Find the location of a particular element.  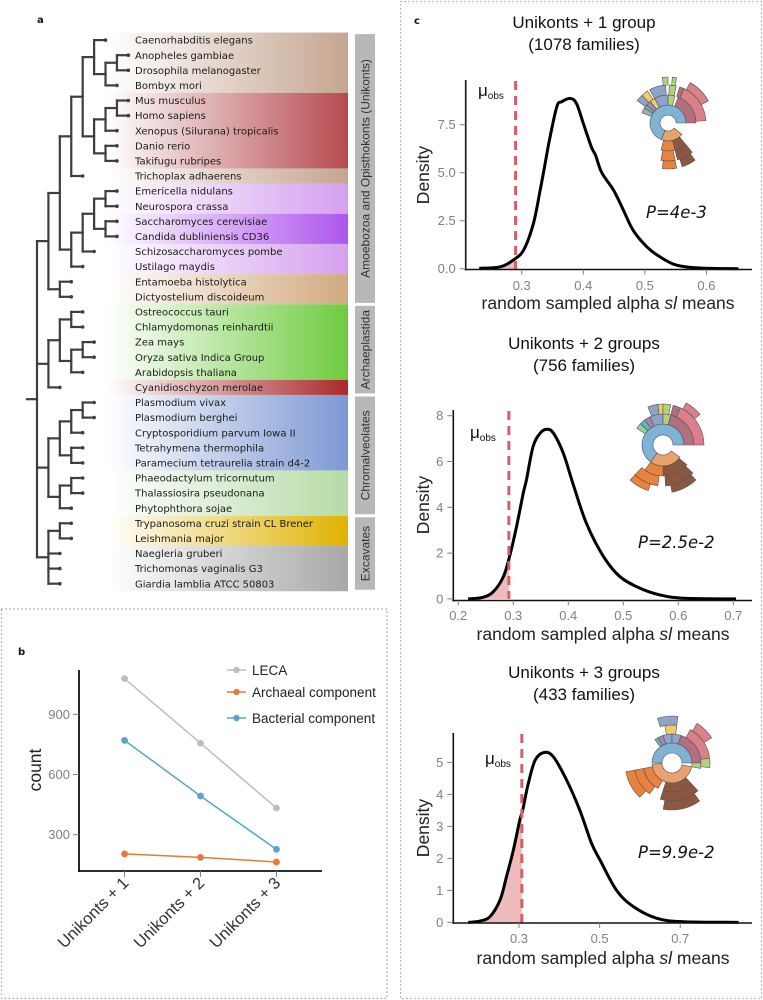

species-label: Cryptosporidium parvum Iowa II is located at coordinates (215, 433).